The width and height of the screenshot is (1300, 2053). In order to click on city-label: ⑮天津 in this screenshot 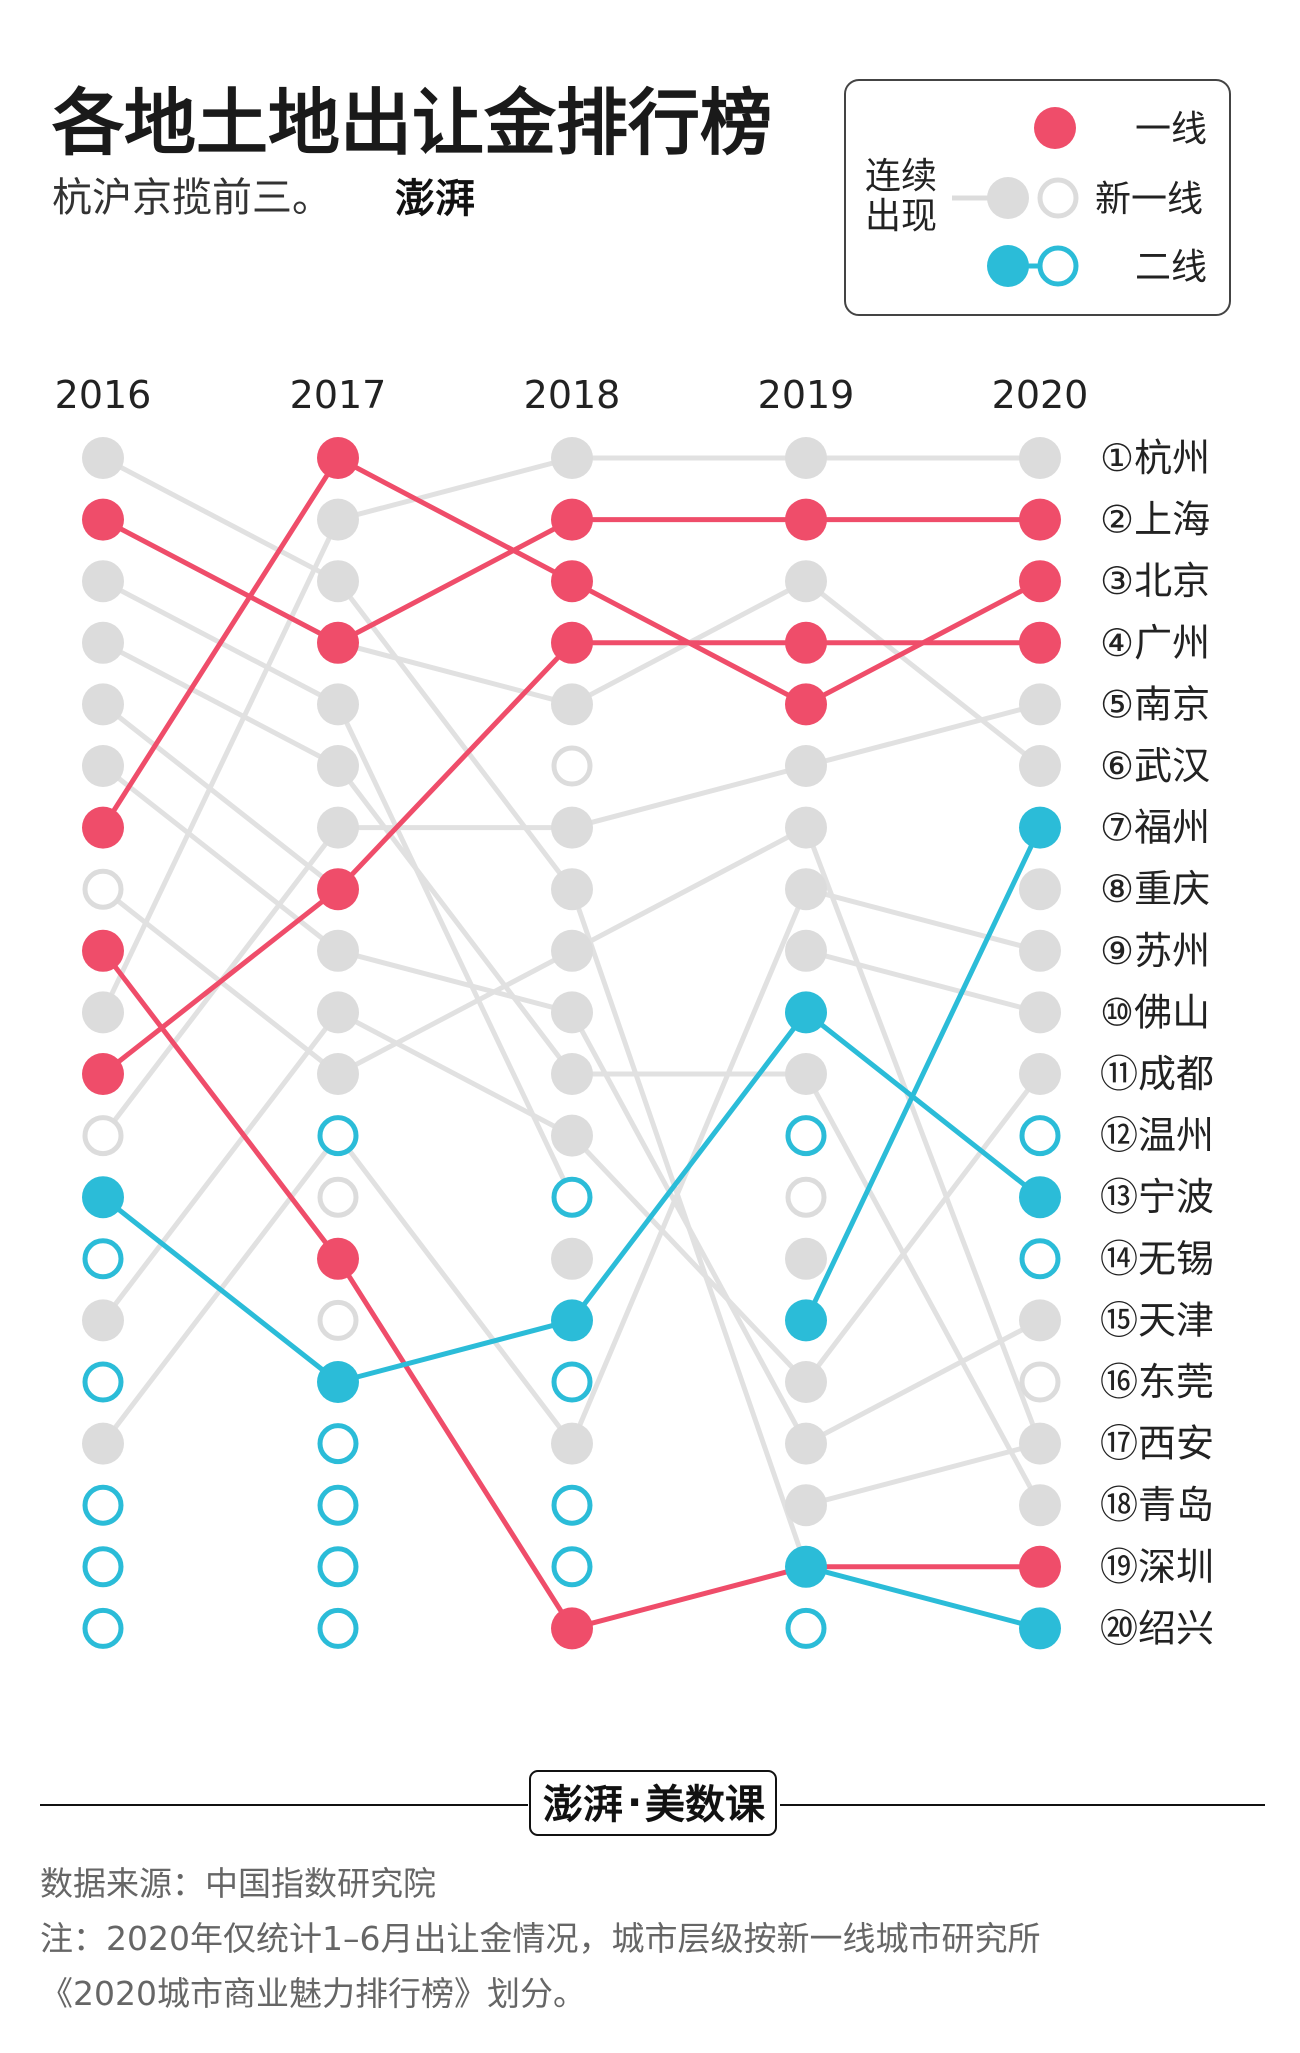, I will do `click(1157, 1320)`.